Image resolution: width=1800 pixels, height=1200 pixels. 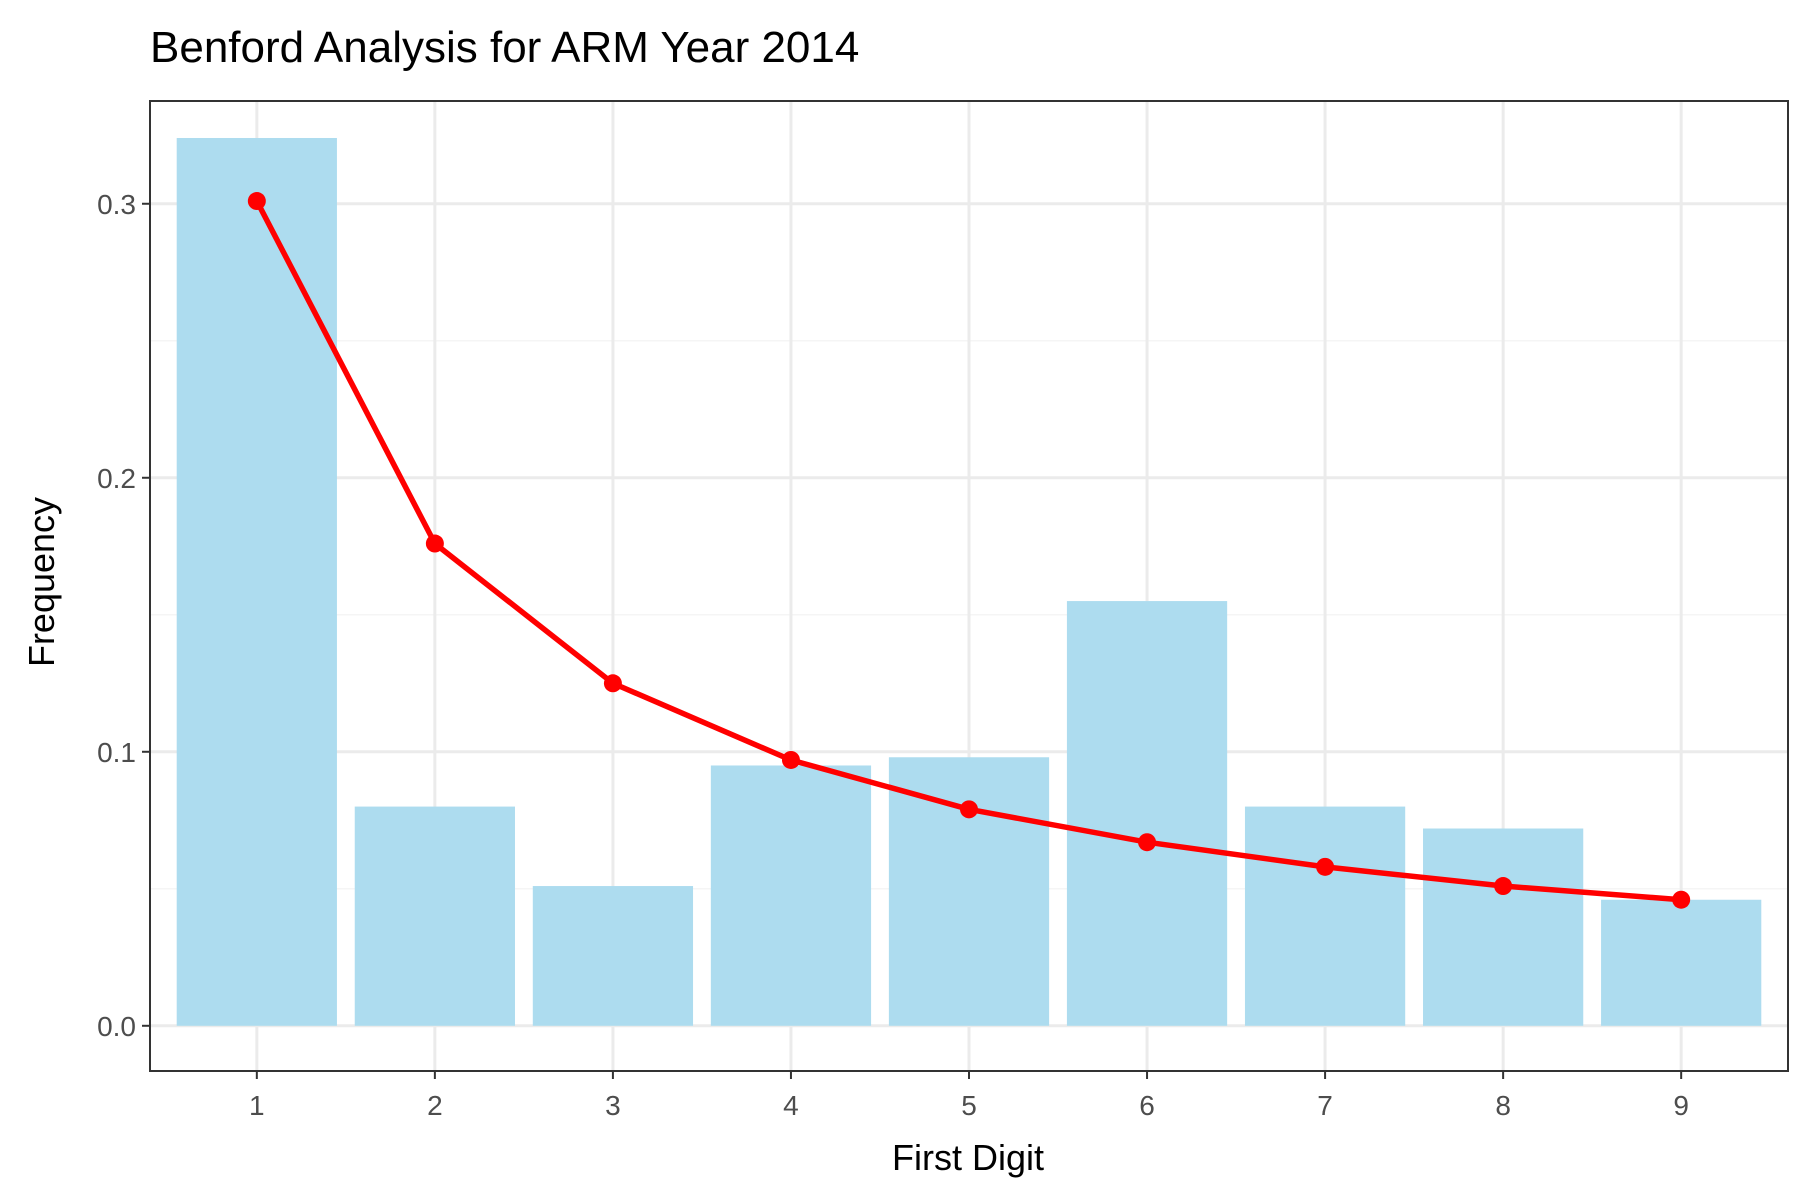 I want to click on x-axis-title: First Digit, so click(x=968, y=1157).